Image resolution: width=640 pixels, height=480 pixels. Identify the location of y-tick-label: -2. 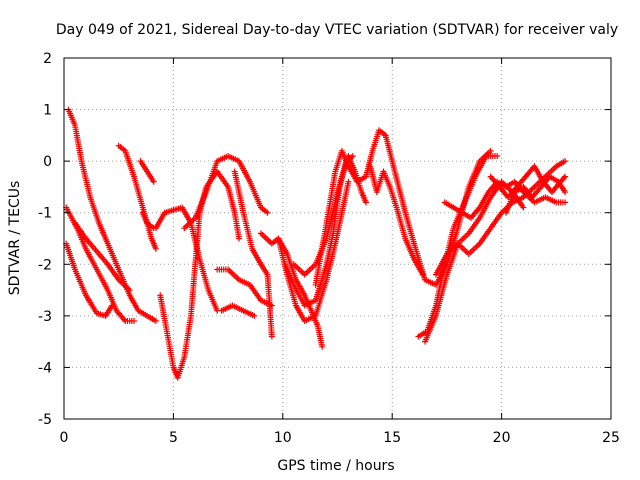
(45, 265).